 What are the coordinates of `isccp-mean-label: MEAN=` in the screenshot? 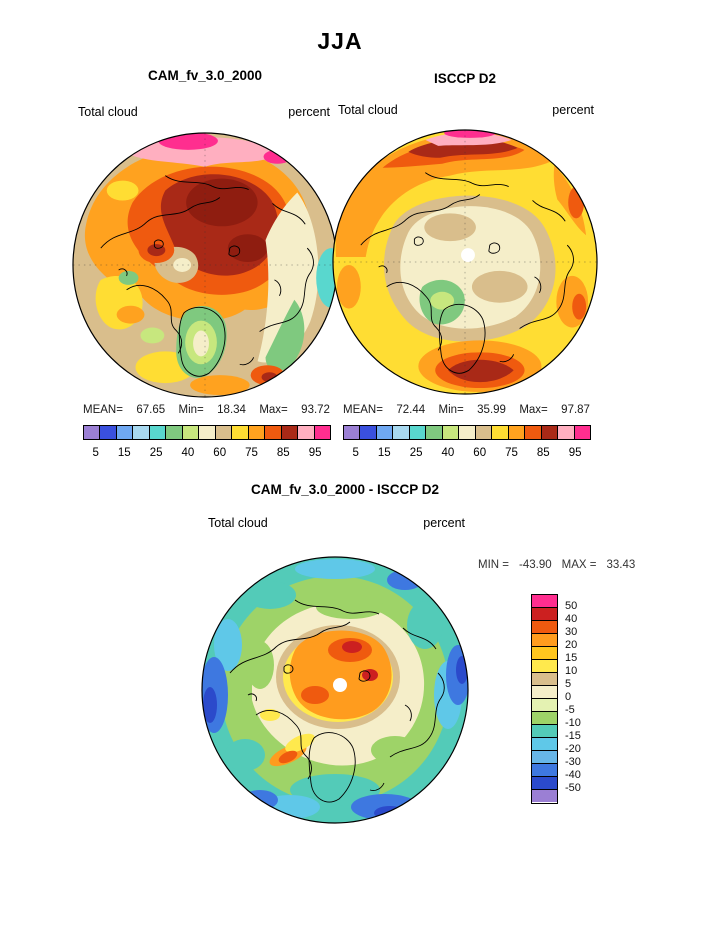 It's located at (363, 410).